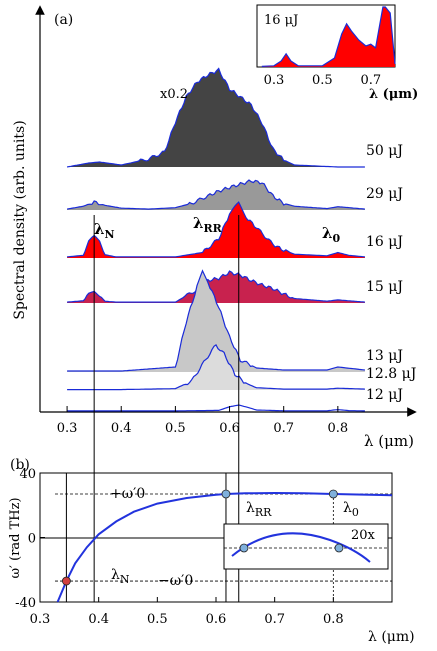 Image resolution: width=437 pixels, height=651 pixels. I want to click on energy-label-3: 15 μJ, so click(384, 287).